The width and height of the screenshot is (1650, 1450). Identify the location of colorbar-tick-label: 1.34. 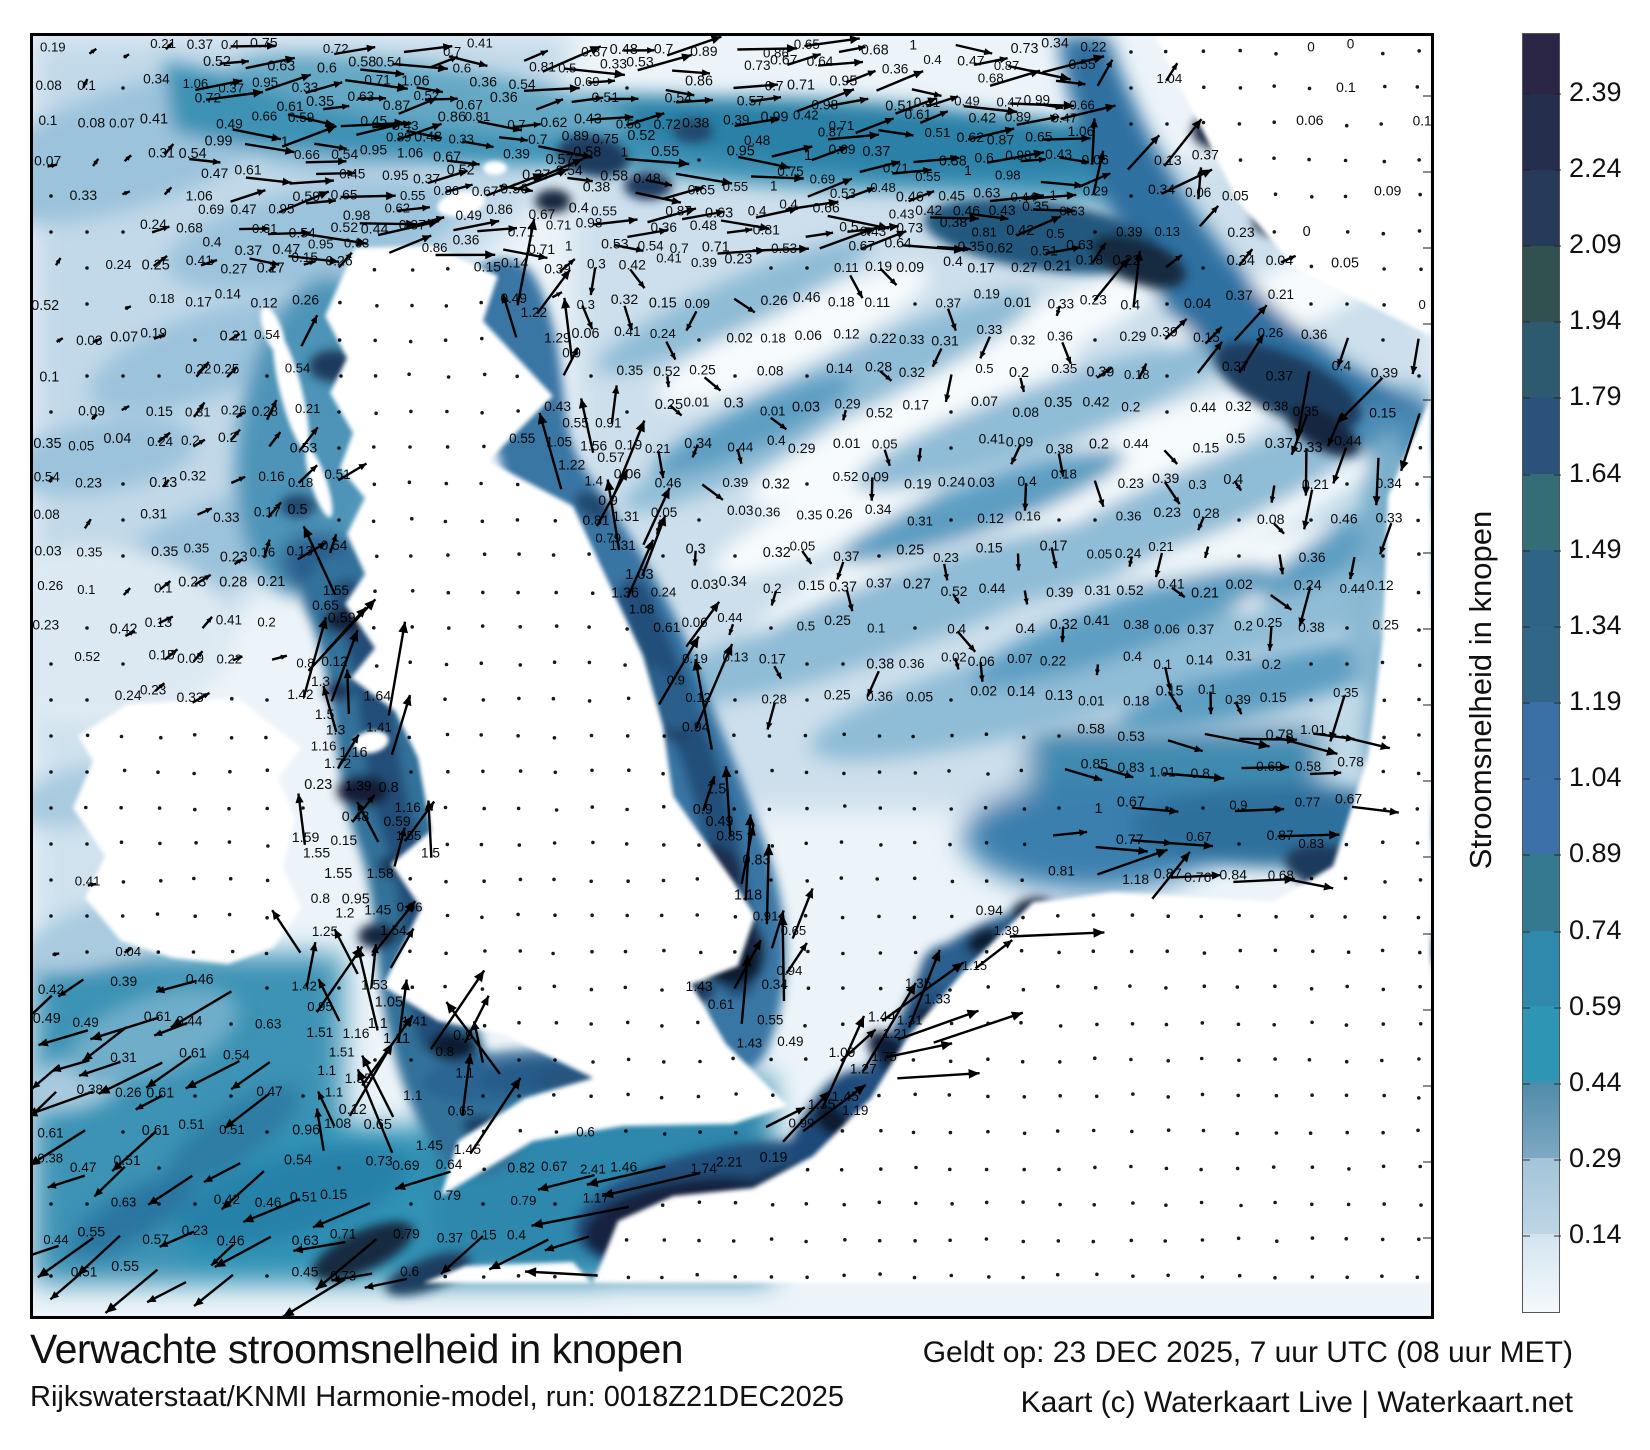
(1595, 625).